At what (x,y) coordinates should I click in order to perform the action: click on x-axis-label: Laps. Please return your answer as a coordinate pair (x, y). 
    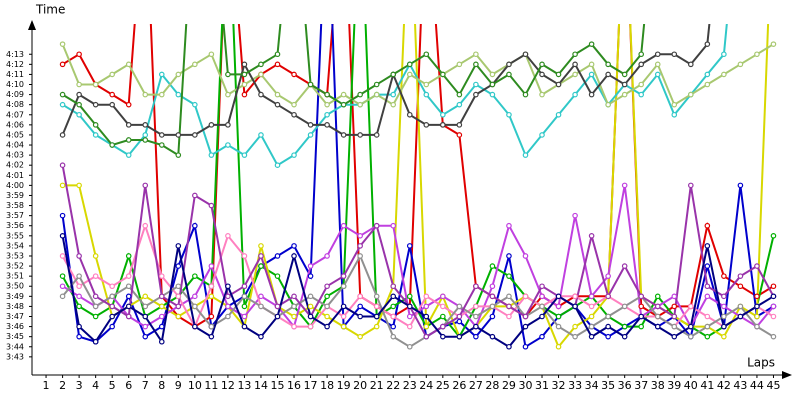
    Looking at the image, I should click on (761, 363).